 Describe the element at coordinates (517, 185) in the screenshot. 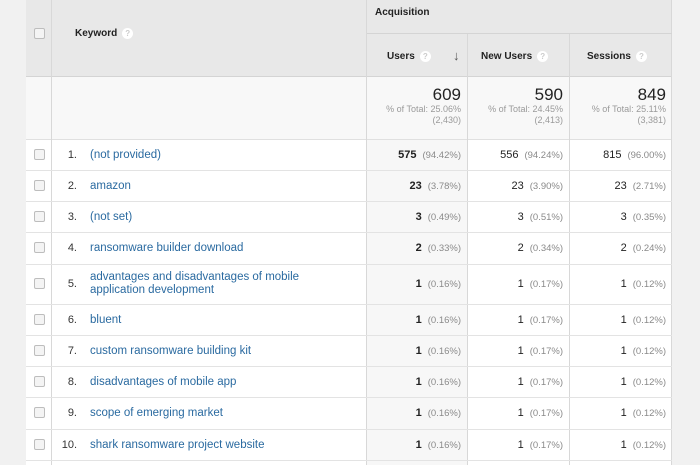

I see `new-users-value: 23` at that location.